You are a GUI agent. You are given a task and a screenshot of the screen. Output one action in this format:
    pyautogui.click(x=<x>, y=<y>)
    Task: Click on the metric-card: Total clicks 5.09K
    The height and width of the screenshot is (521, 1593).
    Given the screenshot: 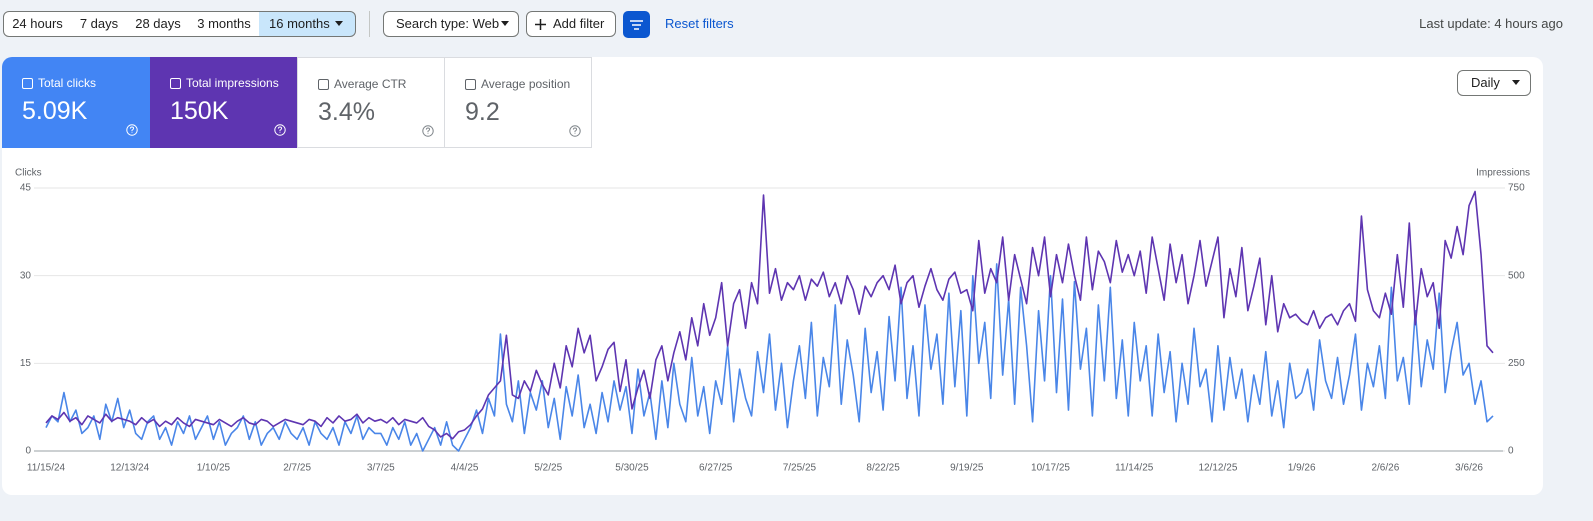 What is the action you would take?
    pyautogui.click(x=76, y=102)
    